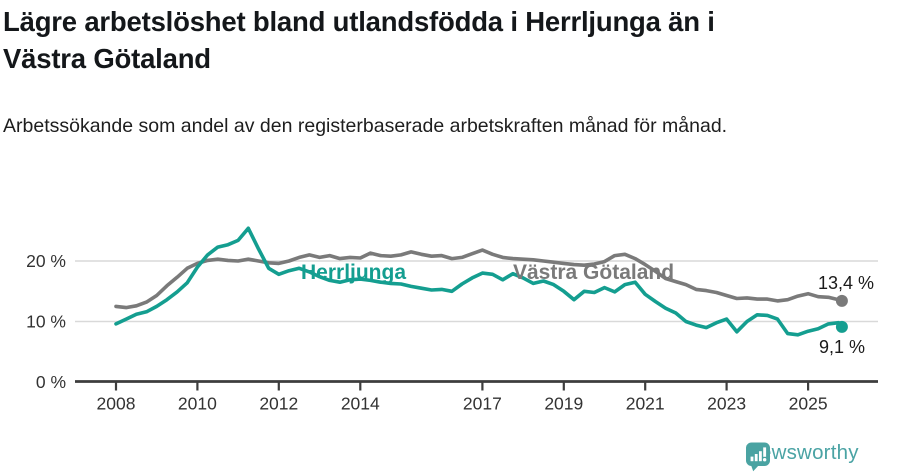  What do you see at coordinates (841, 326) in the screenshot?
I see `series-end-dot-herrljunga` at bounding box center [841, 326].